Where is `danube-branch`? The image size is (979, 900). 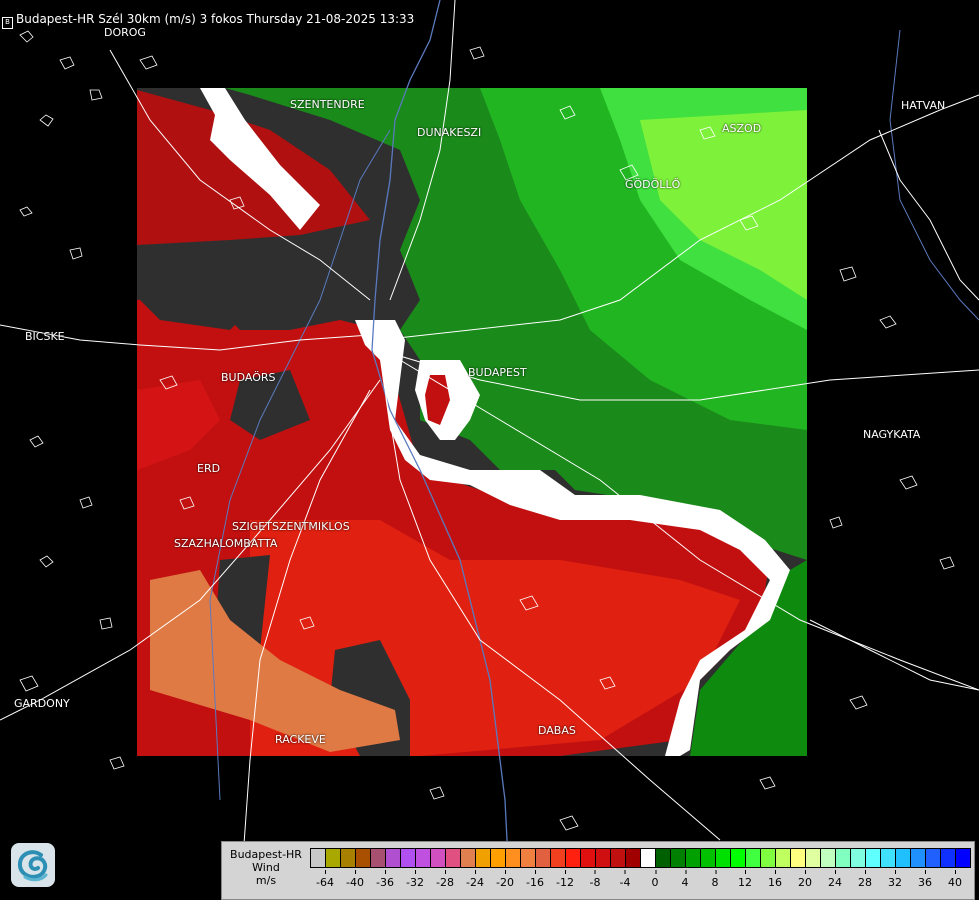 danube-branch is located at coordinates (300, 465).